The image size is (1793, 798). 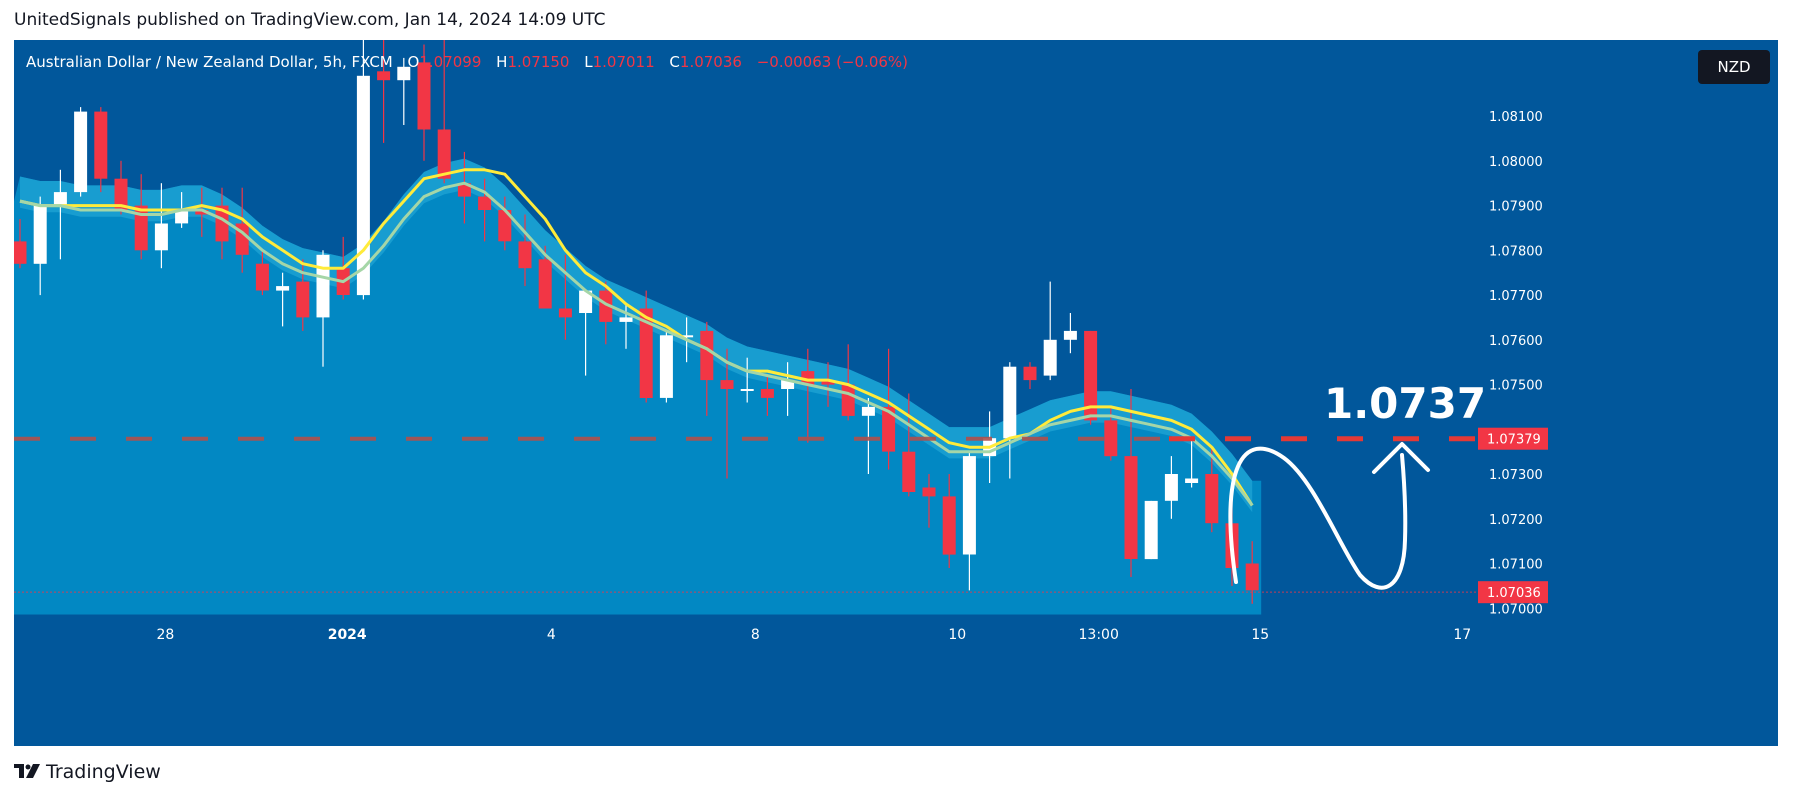 What do you see at coordinates (1516, 386) in the screenshot?
I see `price-tick-label: 1.07500` at bounding box center [1516, 386].